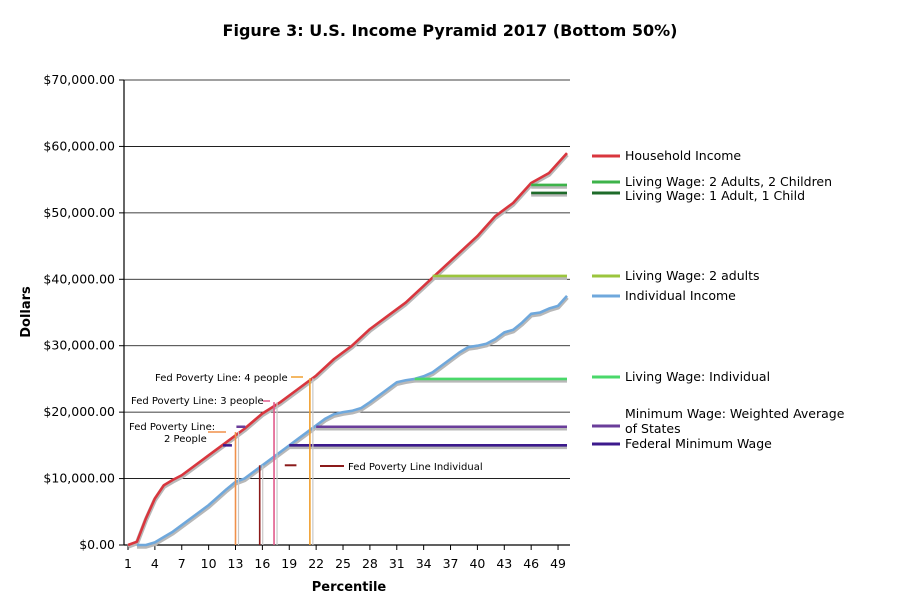  What do you see at coordinates (79, 212) in the screenshot?
I see `y-tick-label: $50,000.00` at bounding box center [79, 212].